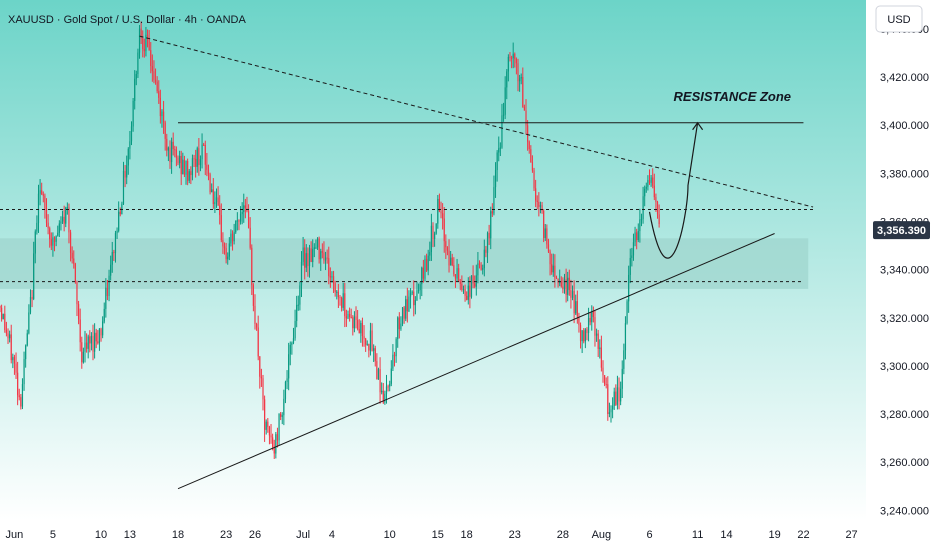  Describe the element at coordinates (901, 231) in the screenshot. I see `last-price-value: 3,356.390` at that location.